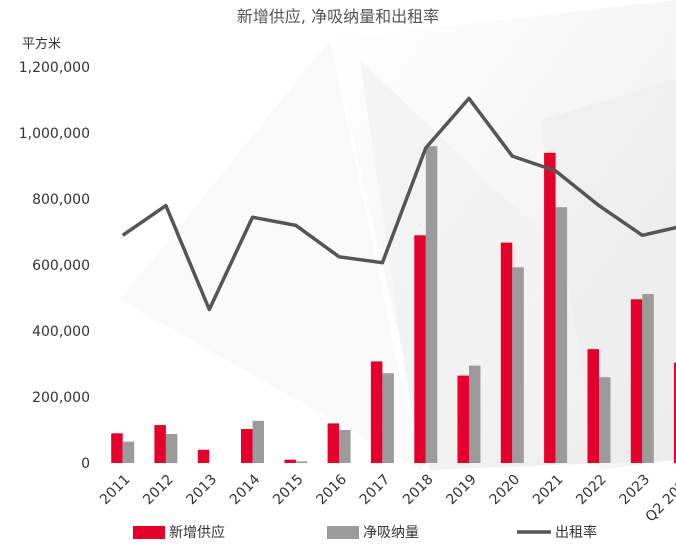  What do you see at coordinates (605, 420) in the screenshot?
I see `bar-net-absorption-2022` at bounding box center [605, 420].